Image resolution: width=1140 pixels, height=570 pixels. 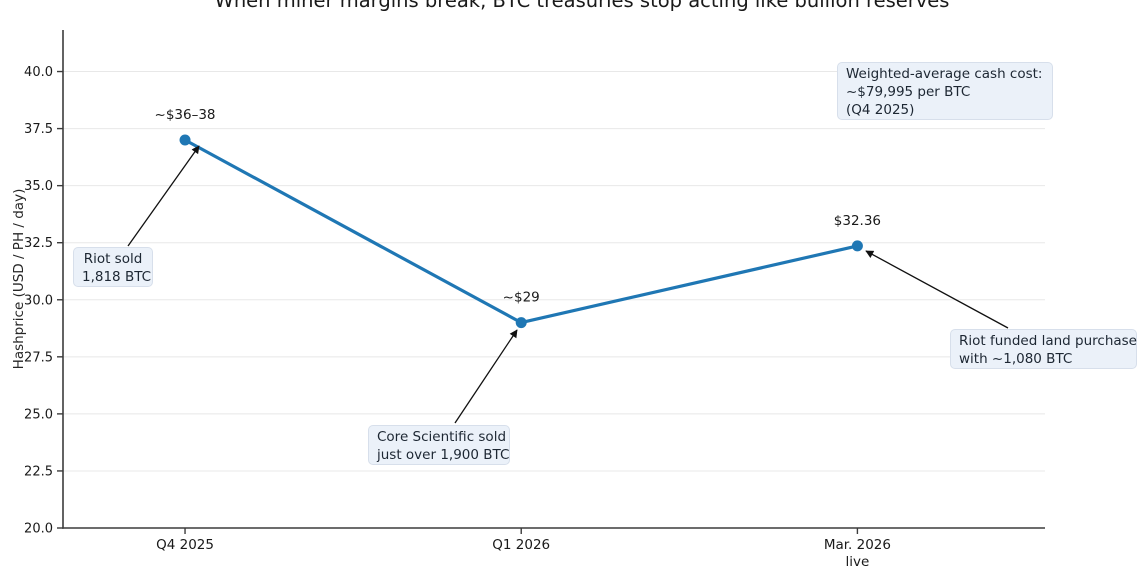 I want to click on annotation-box: Riot sold 1,818 BTC, so click(x=113, y=267).